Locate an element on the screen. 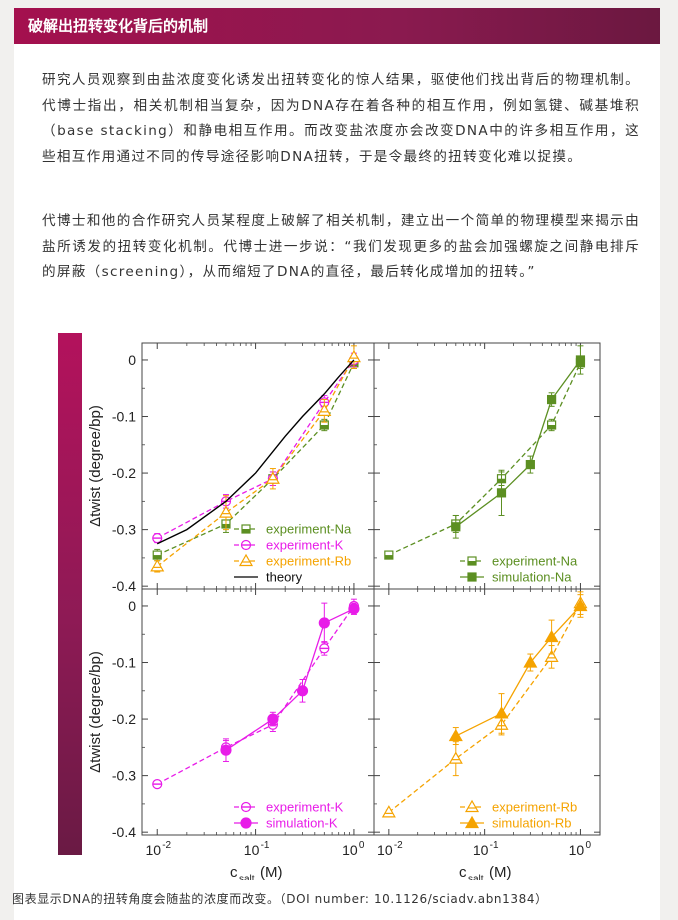 The width and height of the screenshot is (678, 920). series-line-theory is located at coordinates (255, 452).